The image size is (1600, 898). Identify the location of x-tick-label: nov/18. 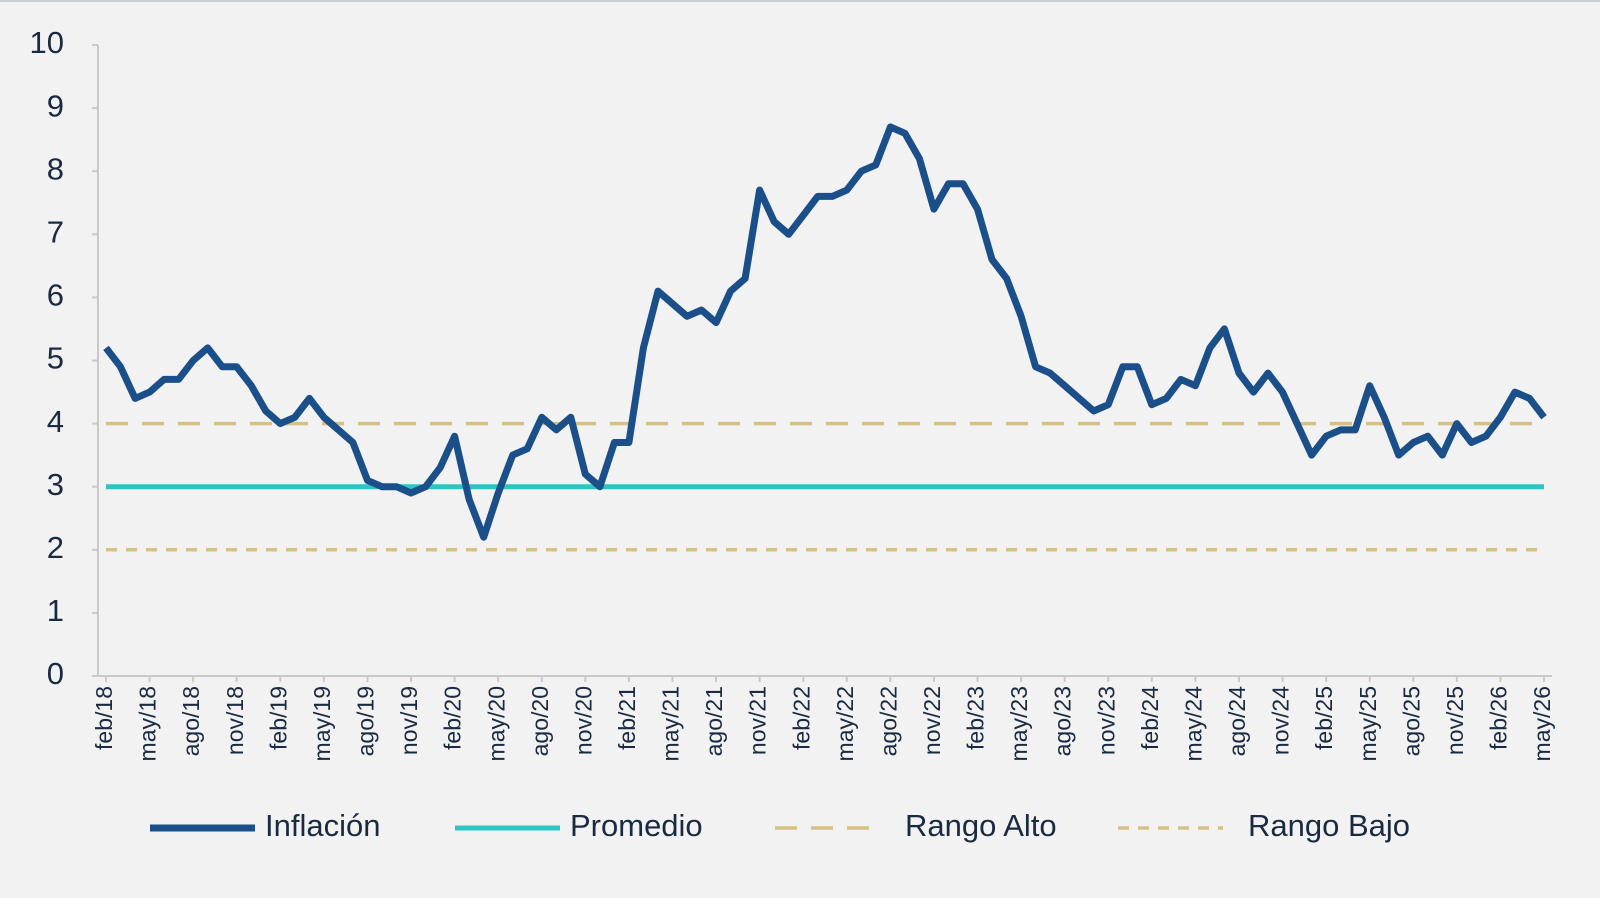
(235, 720).